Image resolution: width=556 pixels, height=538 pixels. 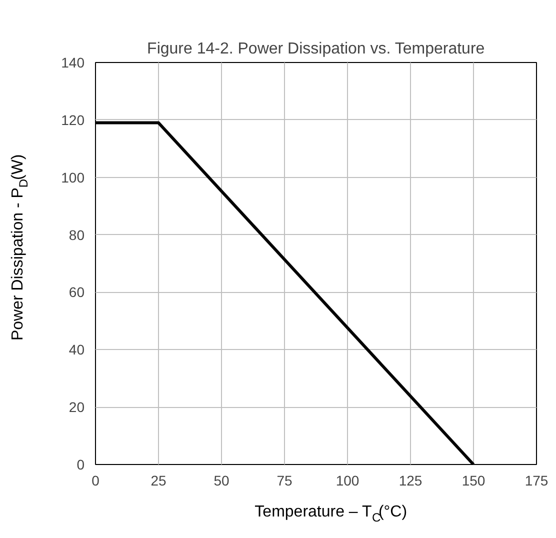 What do you see at coordinates (73, 120) in the screenshot?
I see `y-tick-label: 120` at bounding box center [73, 120].